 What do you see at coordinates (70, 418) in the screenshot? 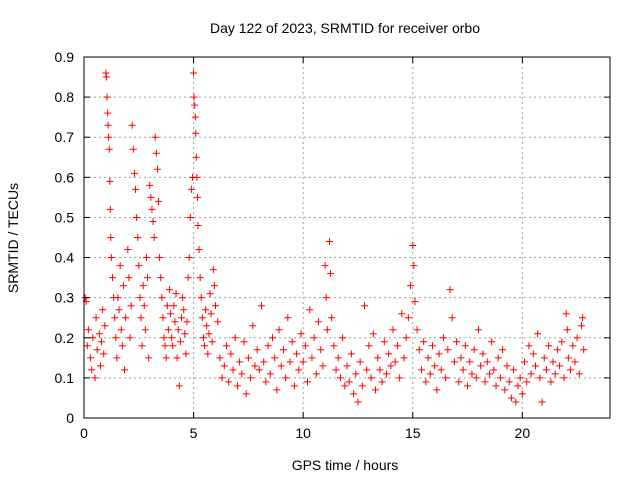
I see `y-tick-label: 0` at bounding box center [70, 418].